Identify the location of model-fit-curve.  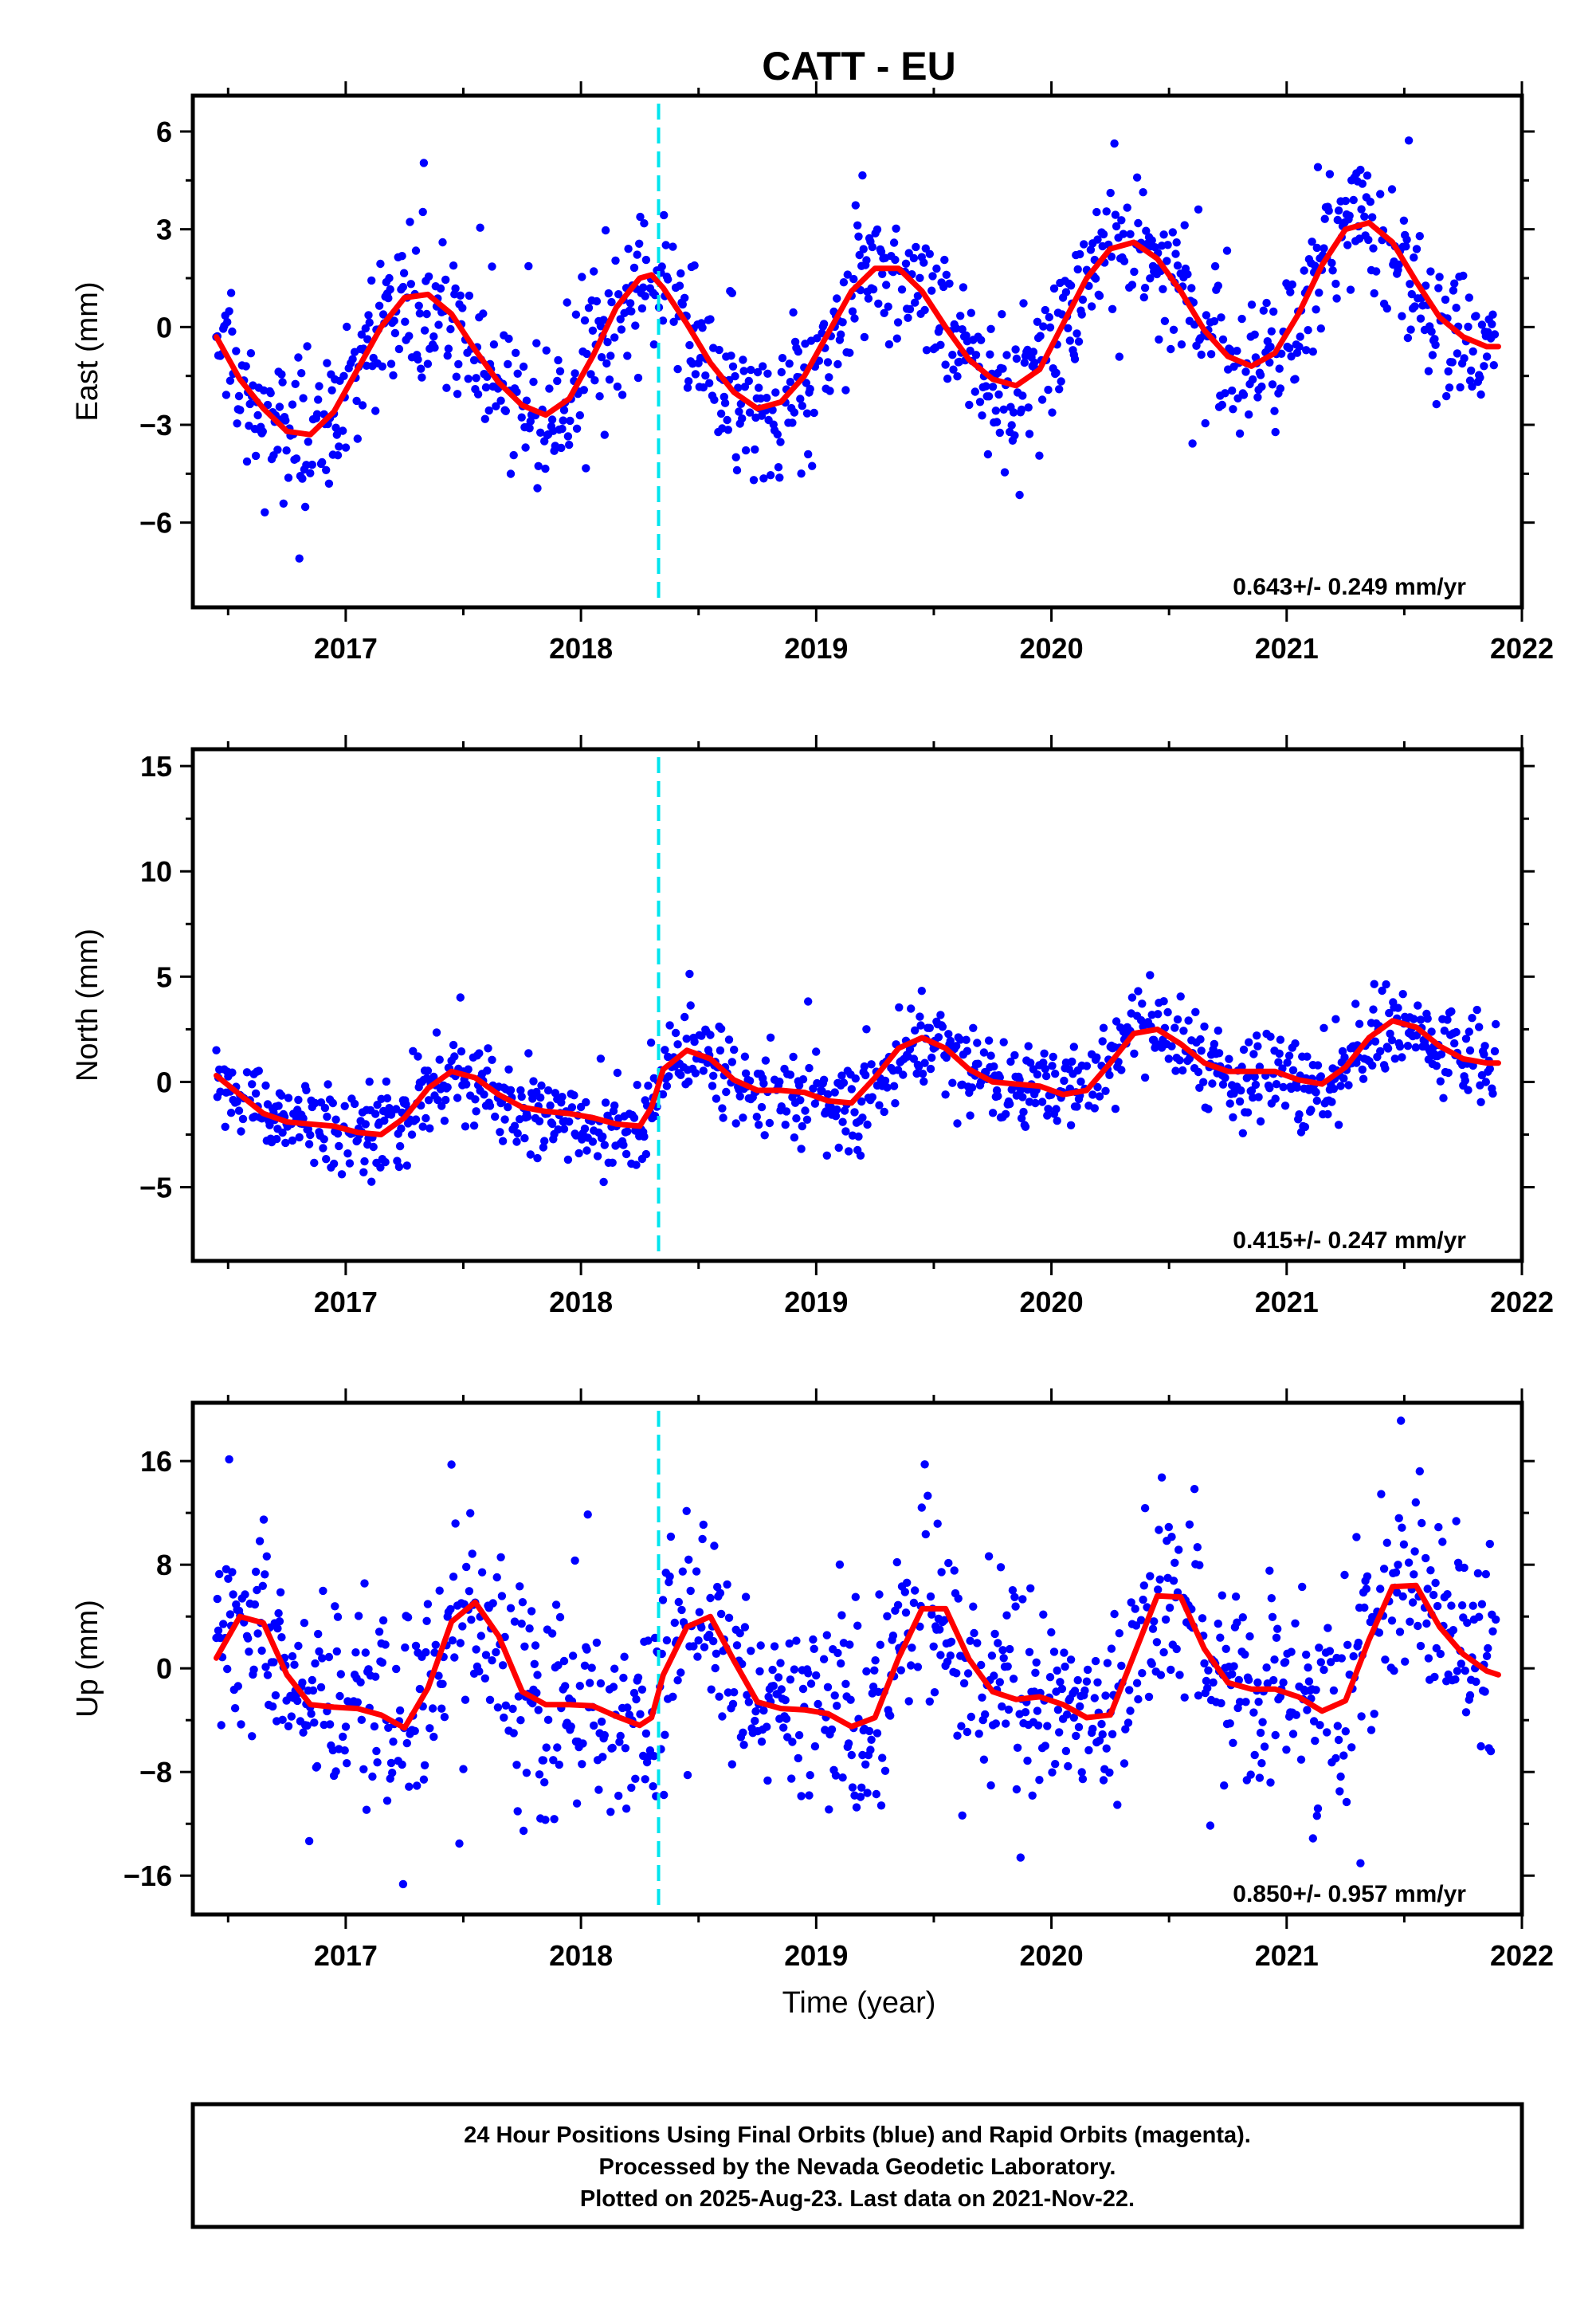
(858, 1077).